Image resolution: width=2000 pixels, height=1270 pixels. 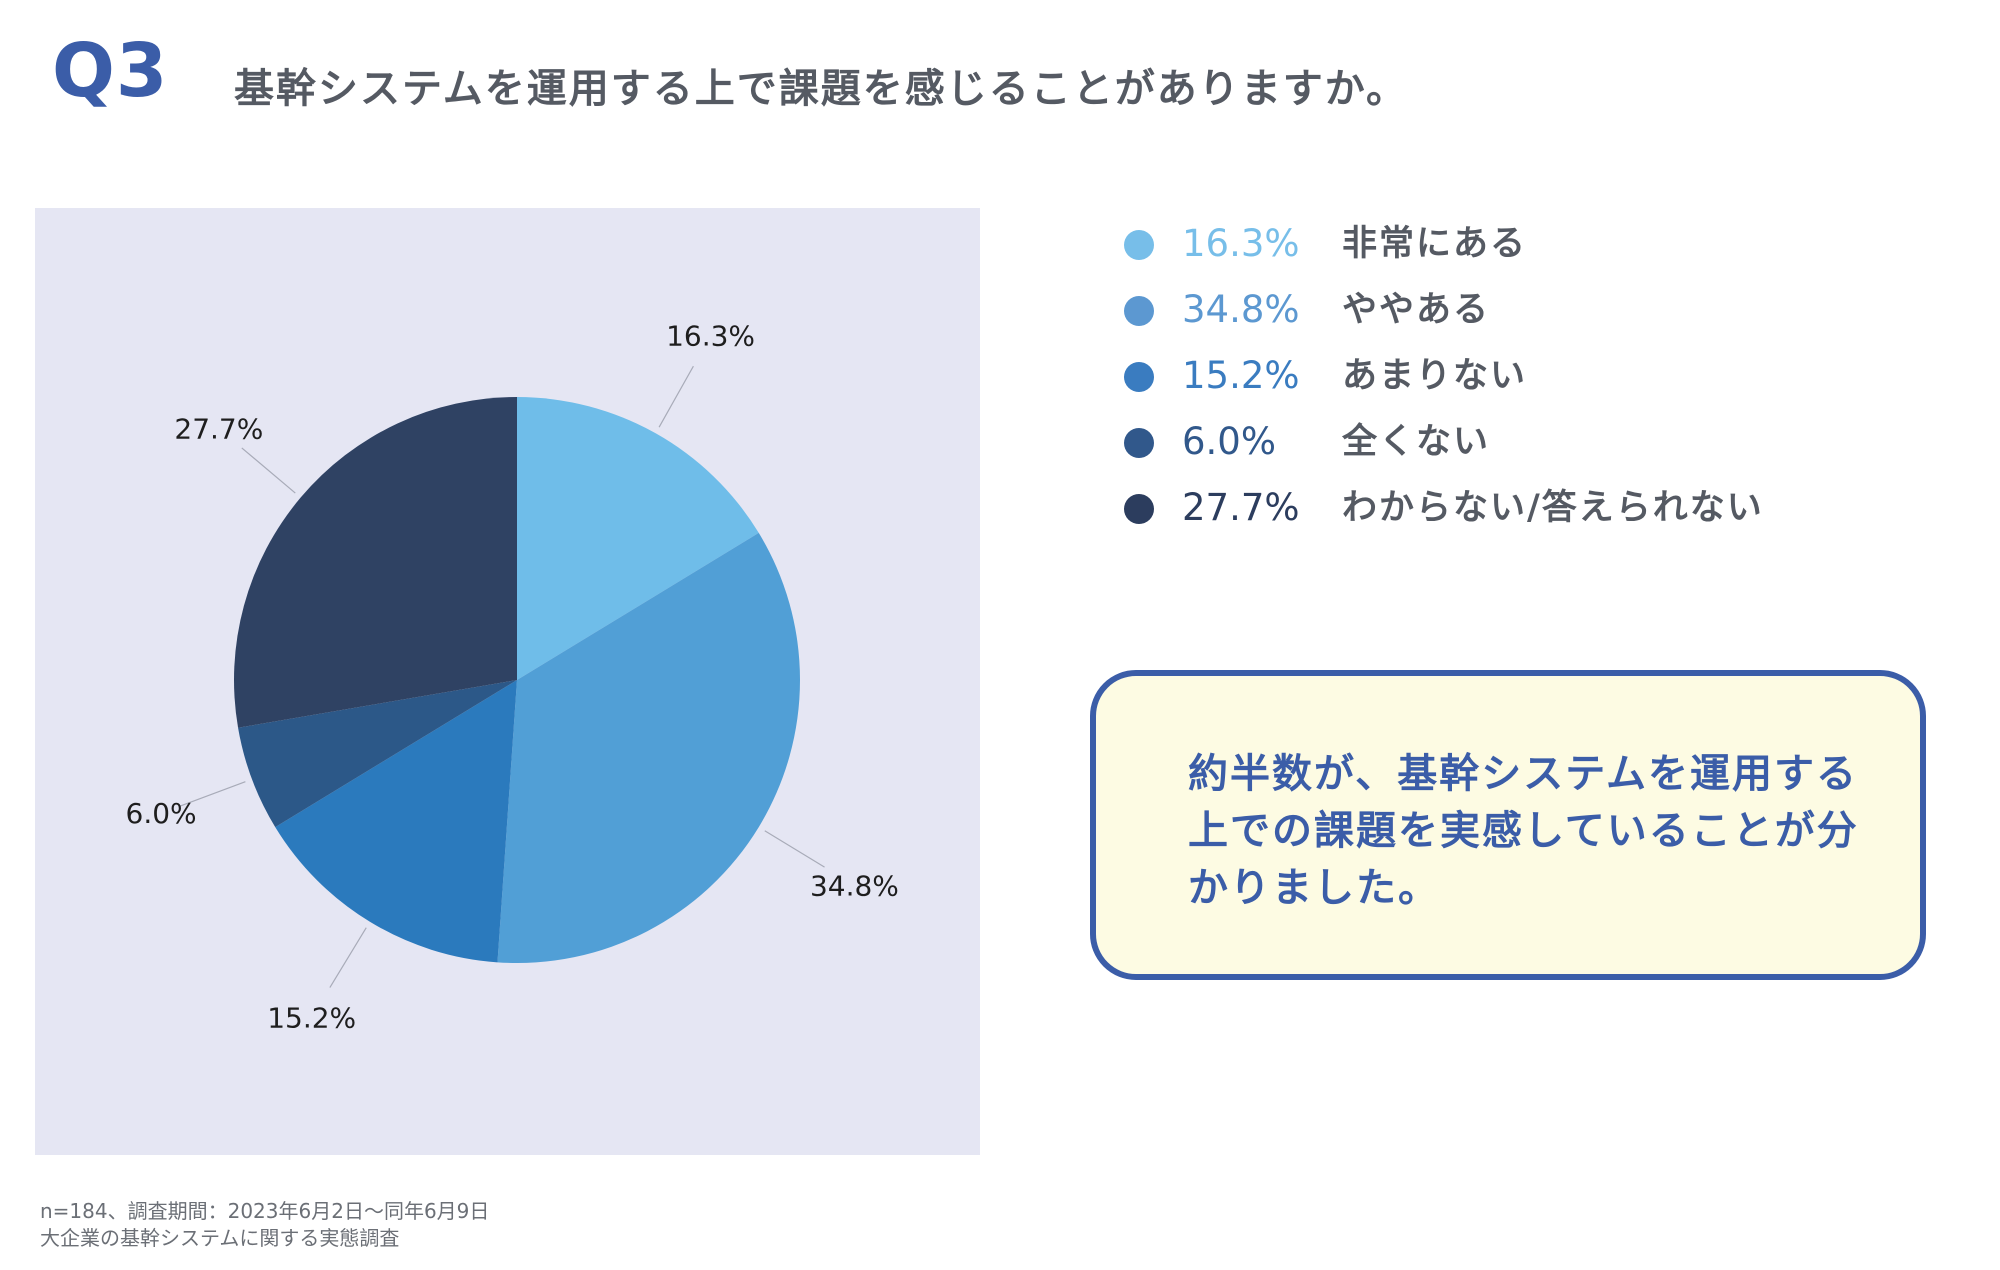 I want to click on legend-percent: 34.8%, so click(x=1241, y=309).